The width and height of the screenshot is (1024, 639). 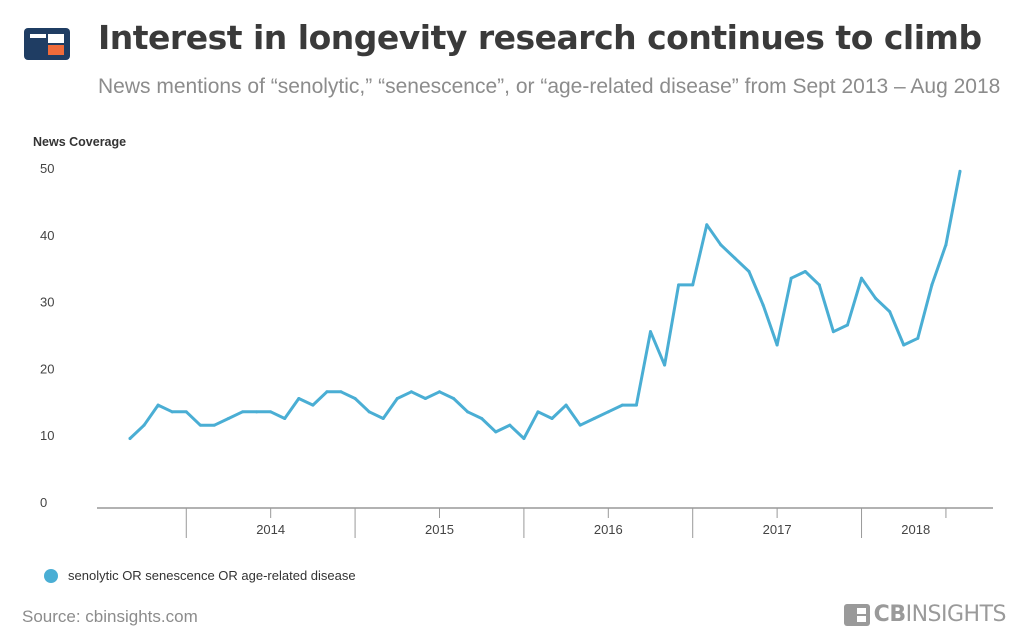 I want to click on cbinsights-logo-icon, so click(x=47, y=44).